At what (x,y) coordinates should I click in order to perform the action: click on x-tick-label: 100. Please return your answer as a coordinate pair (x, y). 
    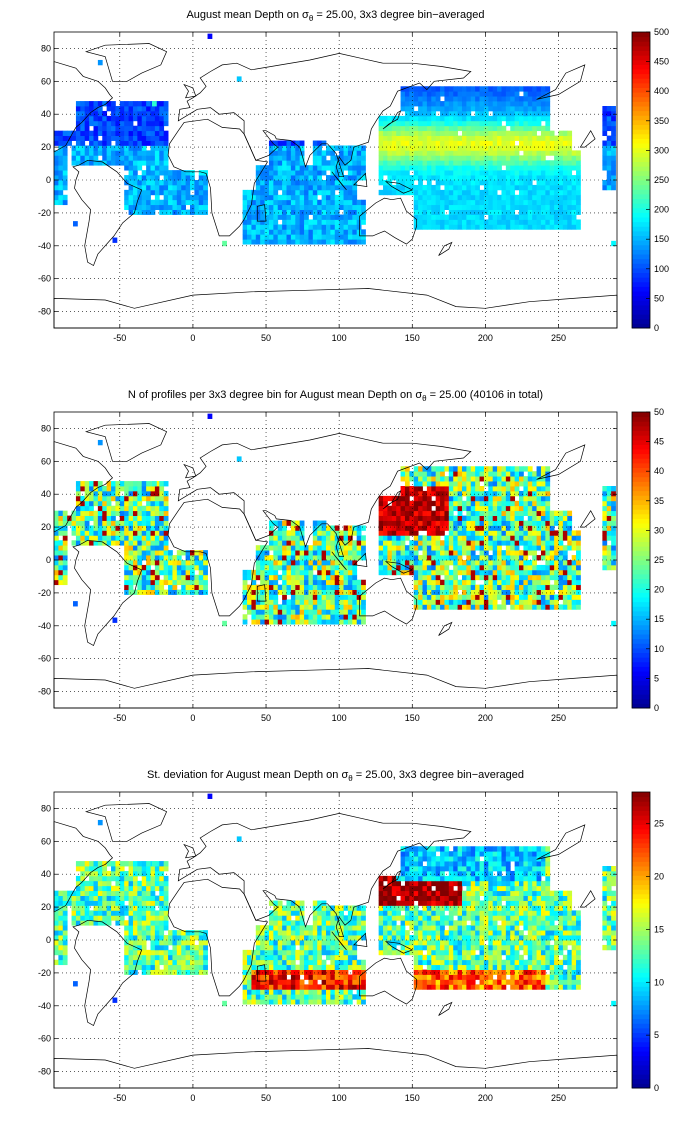
    Looking at the image, I should click on (339, 718).